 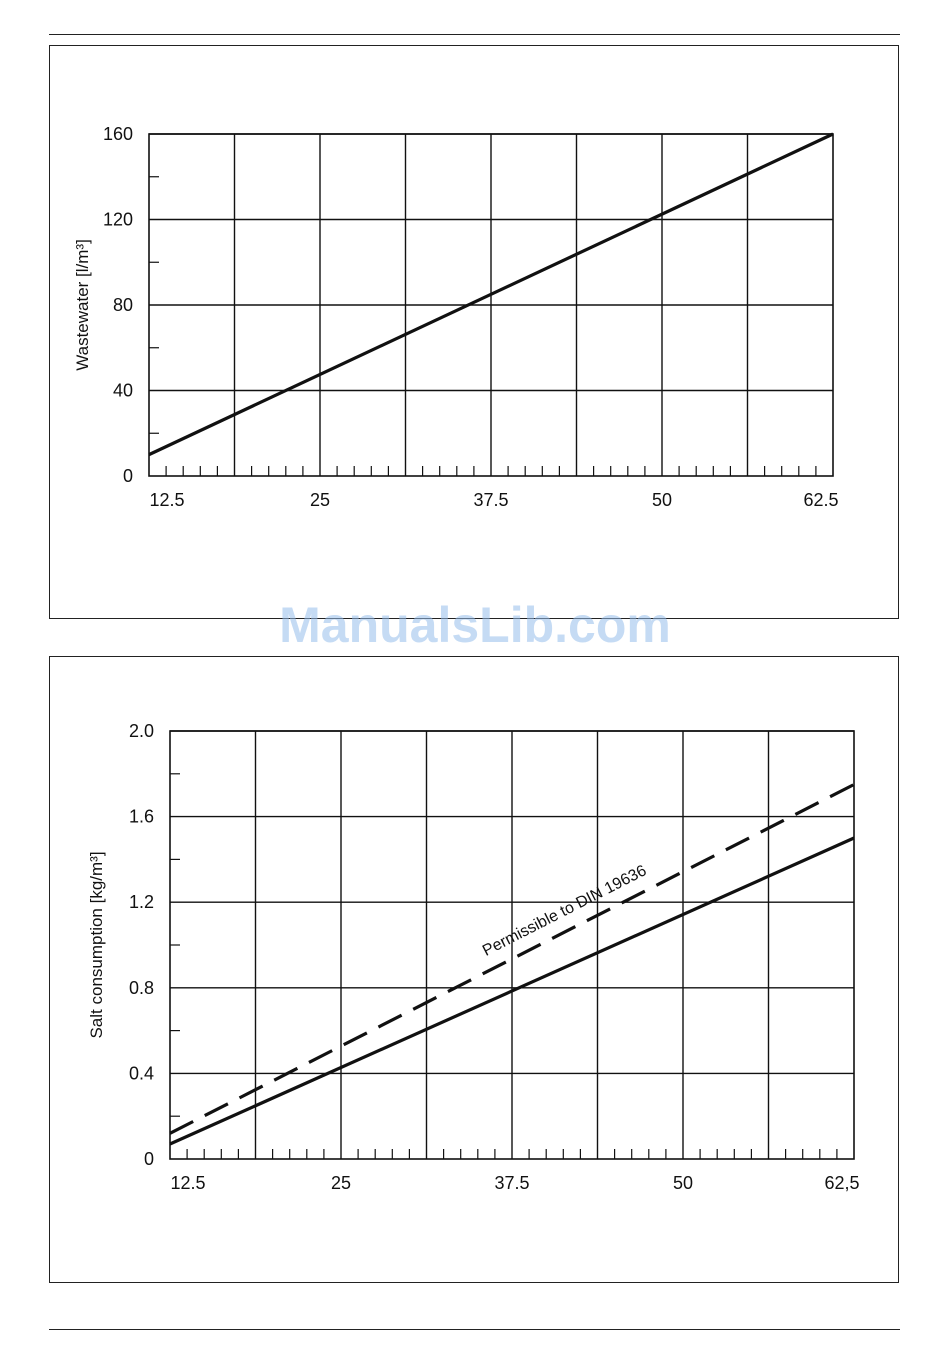 I want to click on y-tick-label: 0.4, so click(x=141, y=1073).